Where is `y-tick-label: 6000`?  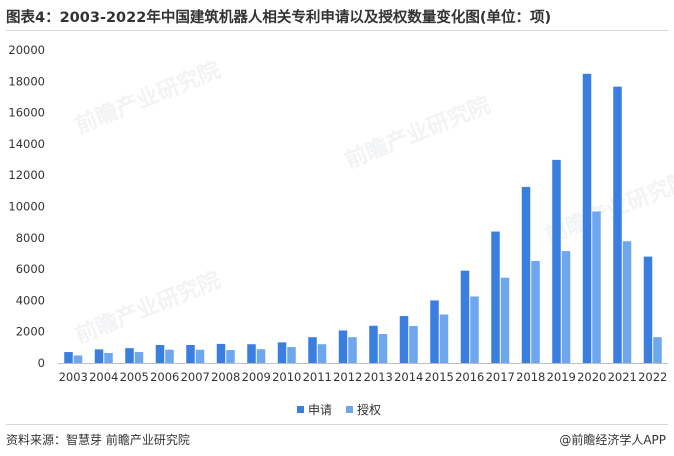
y-tick-label: 6000 is located at coordinates (30, 269).